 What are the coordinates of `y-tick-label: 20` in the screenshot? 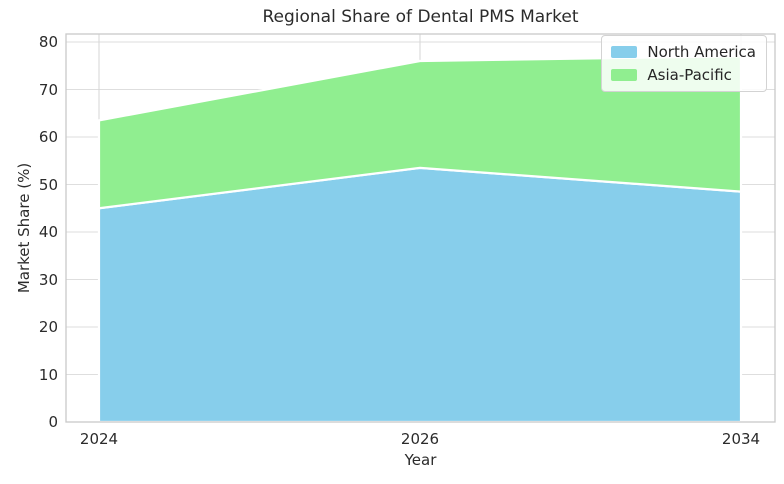 It's located at (48, 327).